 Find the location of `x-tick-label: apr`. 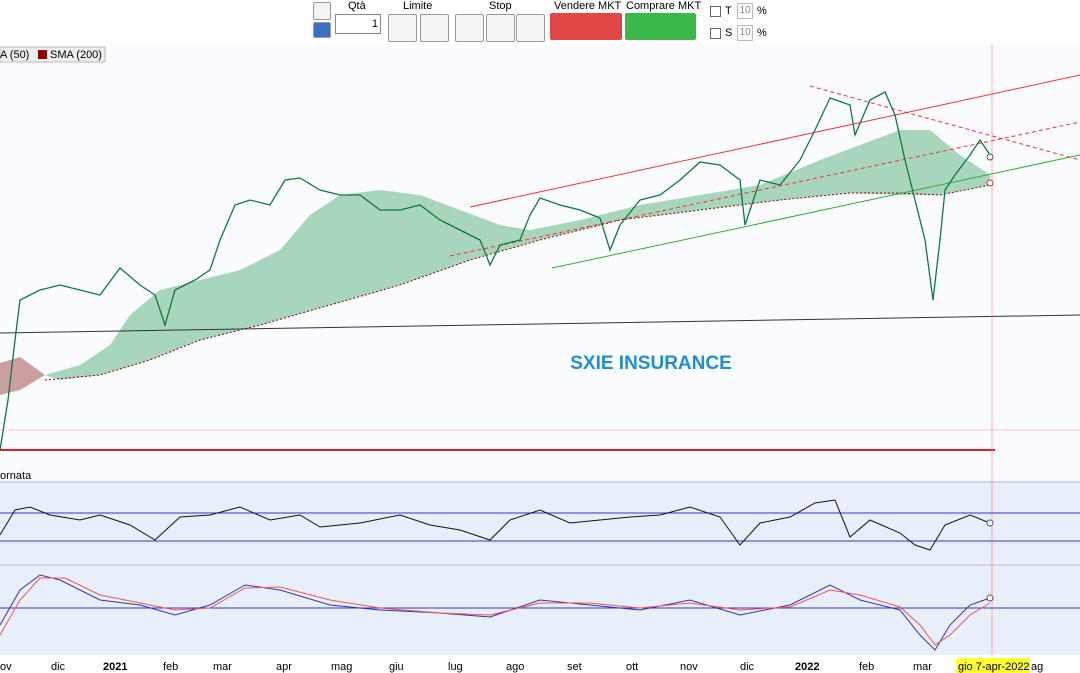

x-tick-label: apr is located at coordinates (284, 667).